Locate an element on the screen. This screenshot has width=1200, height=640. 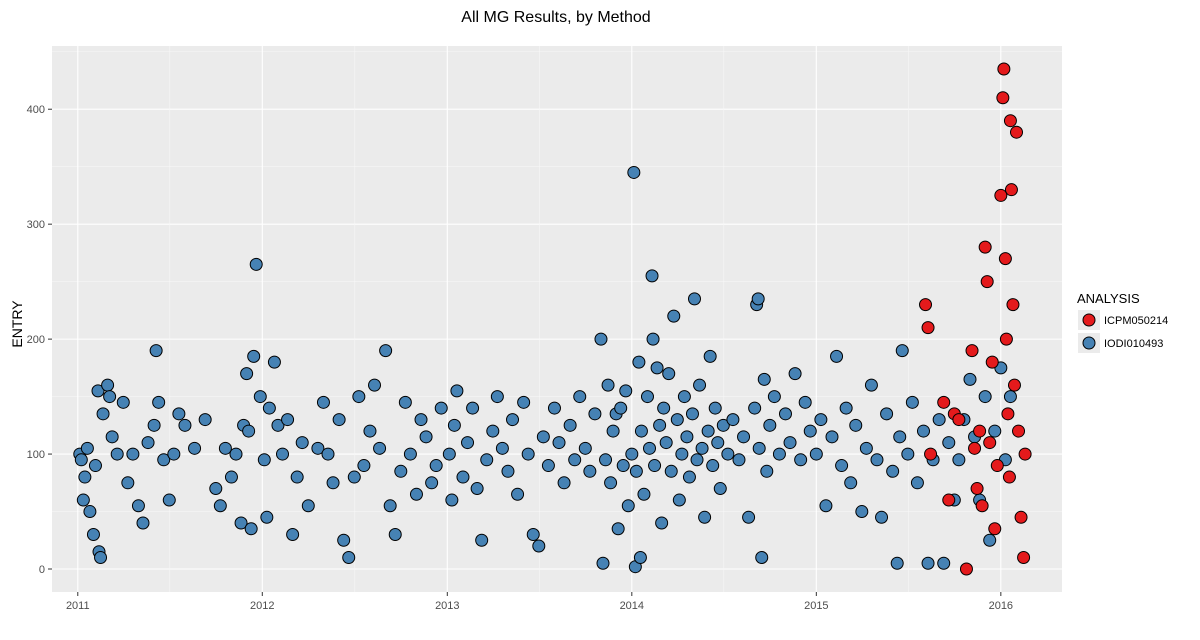
legend-label-iodi: IODI010493 is located at coordinates (1133, 344).